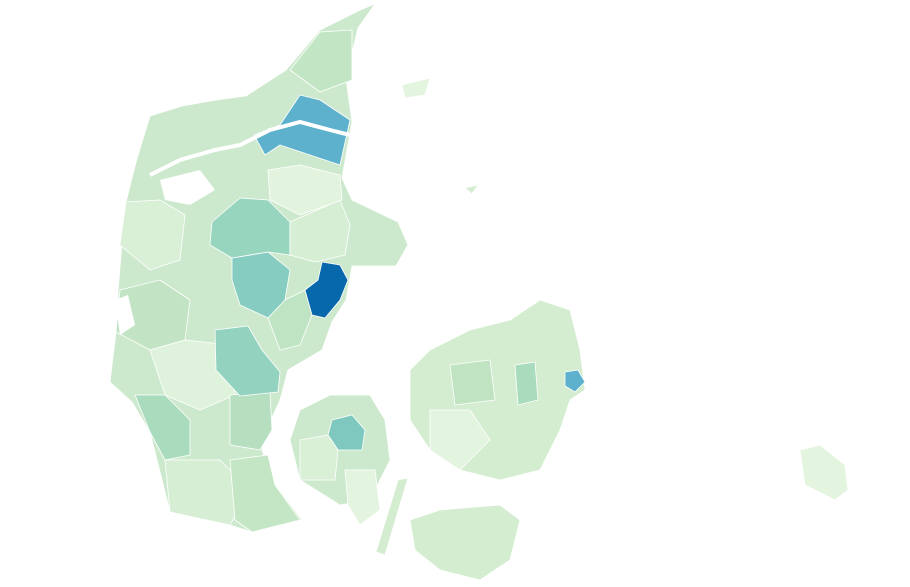 This screenshot has width=910, height=587. I want to click on lolland-falster, so click(465, 542).